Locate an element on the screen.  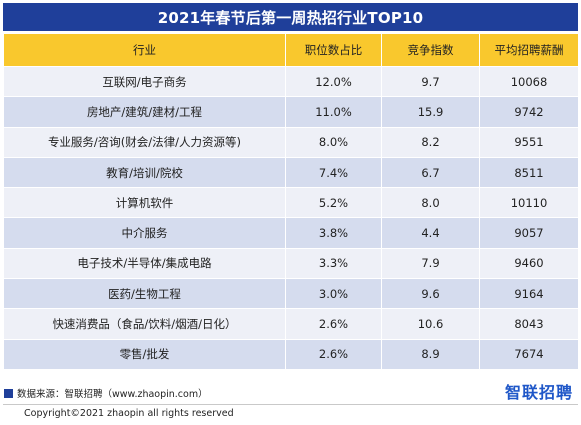
cell-competition: 15.9 is located at coordinates (430, 112).